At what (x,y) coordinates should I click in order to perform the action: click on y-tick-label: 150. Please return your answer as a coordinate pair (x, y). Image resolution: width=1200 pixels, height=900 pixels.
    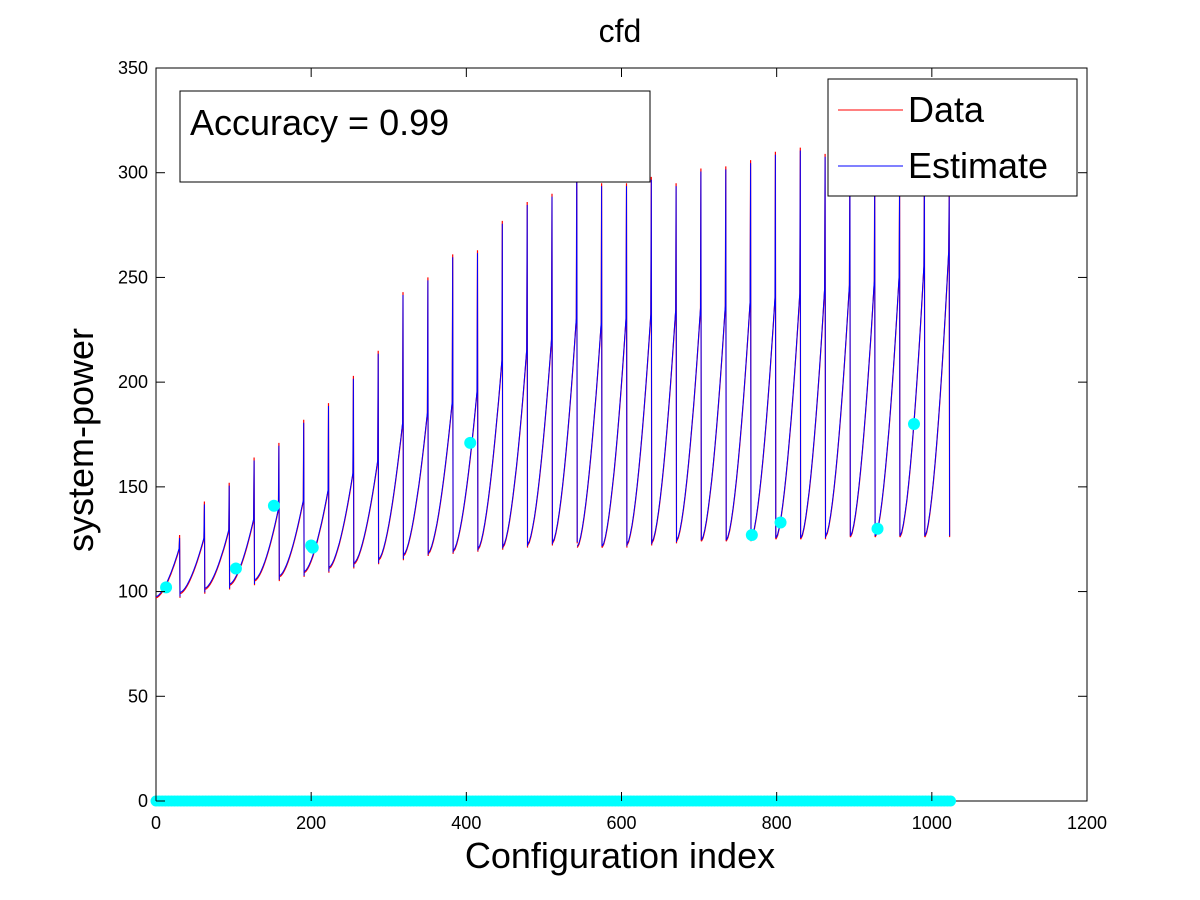
    Looking at the image, I should click on (133, 487).